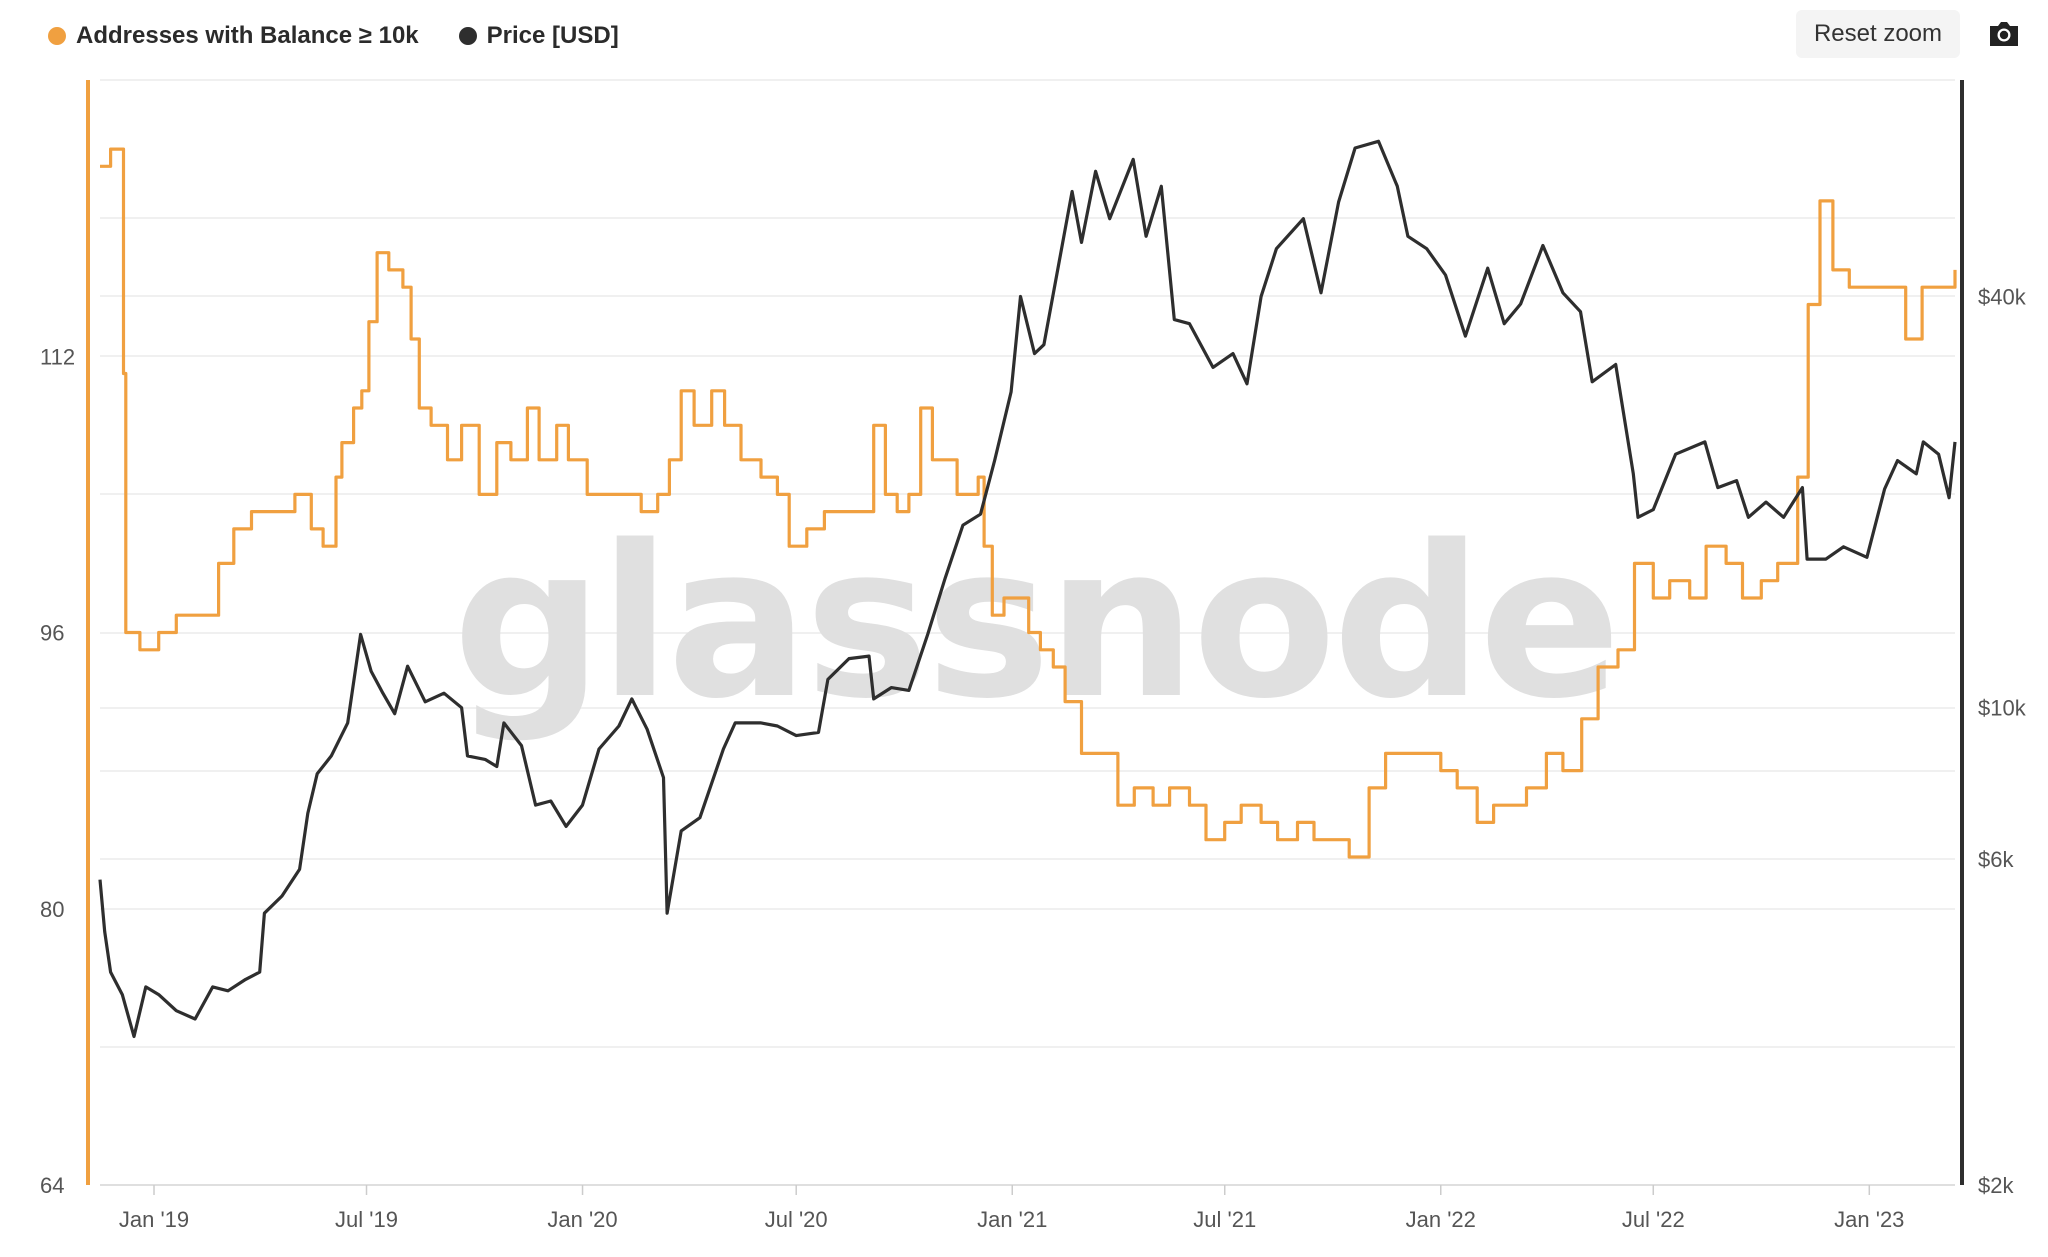 The height and width of the screenshot is (1257, 2048). Describe the element at coordinates (2002, 708) in the screenshot. I see `right-tick-label: $10k` at that location.